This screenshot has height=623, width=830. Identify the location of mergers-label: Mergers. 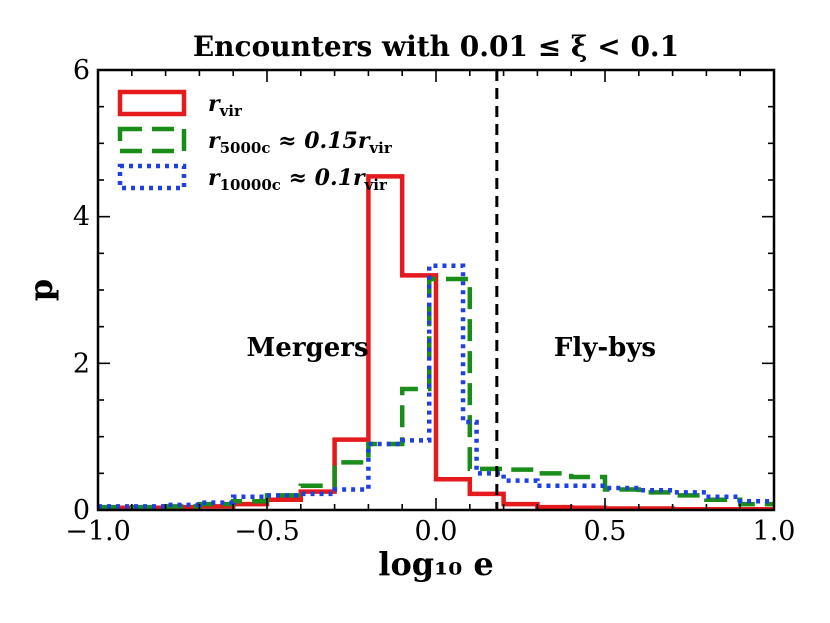
(308, 348).